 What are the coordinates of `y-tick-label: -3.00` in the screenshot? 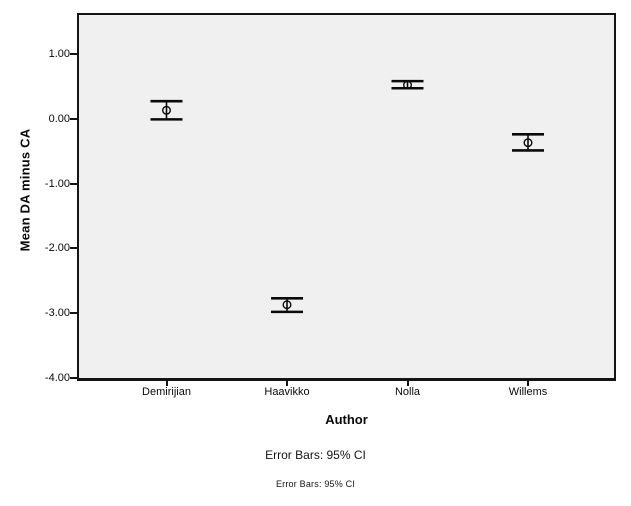 It's located at (57, 313).